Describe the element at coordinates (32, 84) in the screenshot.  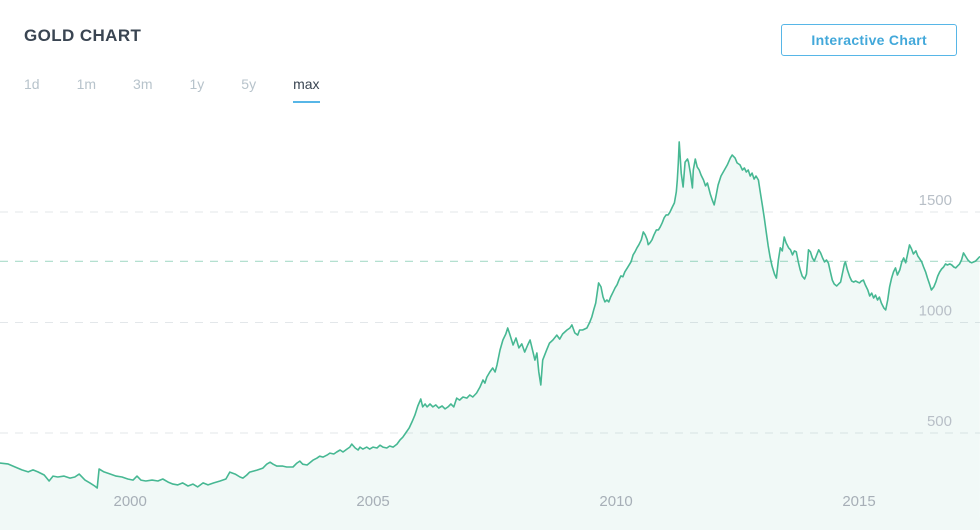
I see `tab-1d: 1d` at that location.